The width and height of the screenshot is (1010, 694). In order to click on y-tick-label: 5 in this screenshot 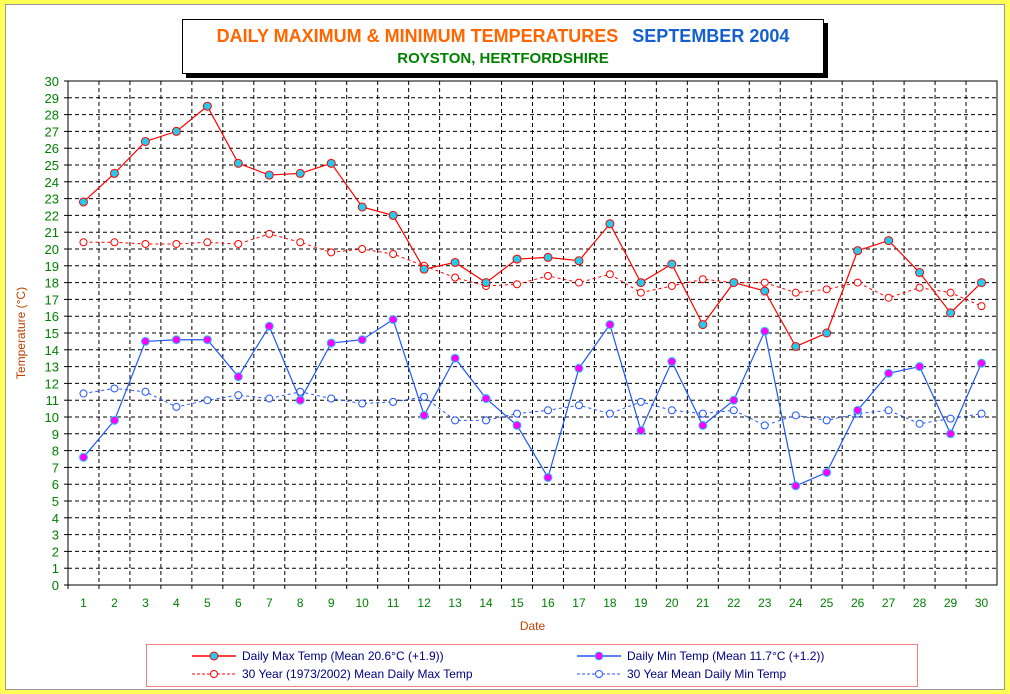, I will do `click(55, 501)`.